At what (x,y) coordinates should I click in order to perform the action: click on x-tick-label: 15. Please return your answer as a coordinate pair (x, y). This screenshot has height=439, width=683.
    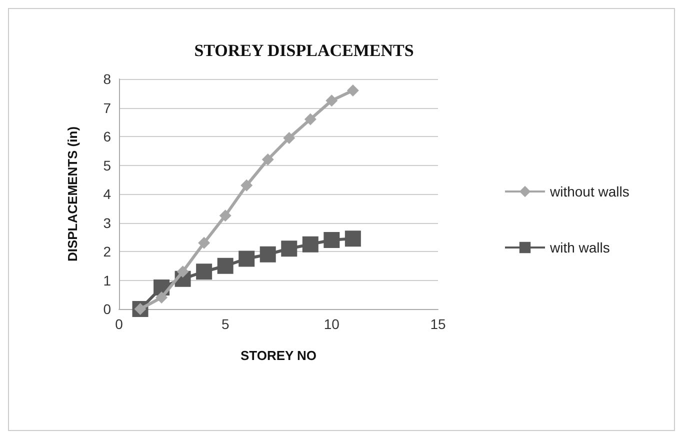
    Looking at the image, I should click on (438, 324).